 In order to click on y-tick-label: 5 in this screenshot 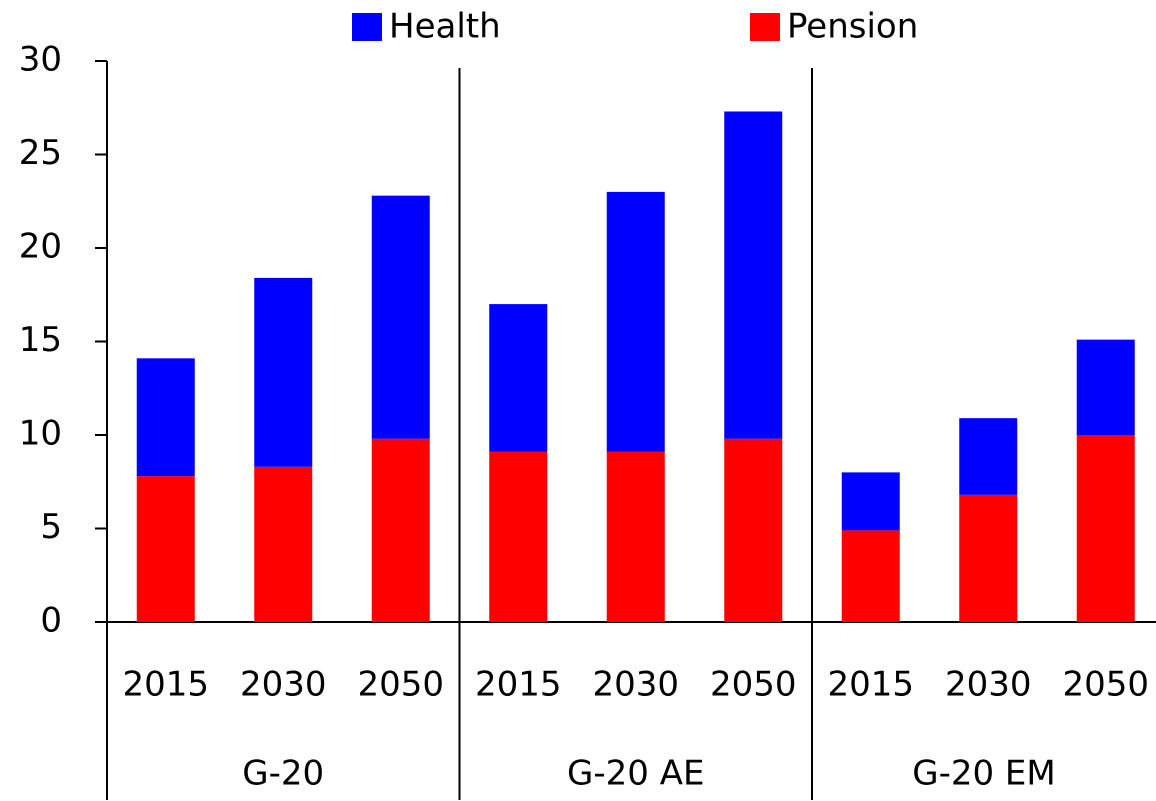, I will do `click(51, 527)`.